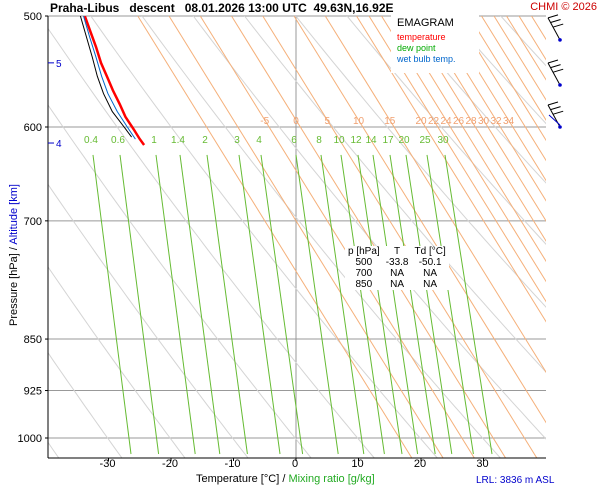 The height and width of the screenshot is (500, 600). What do you see at coordinates (264, 121) in the screenshot?
I see `isotherm-label: -5` at bounding box center [264, 121].